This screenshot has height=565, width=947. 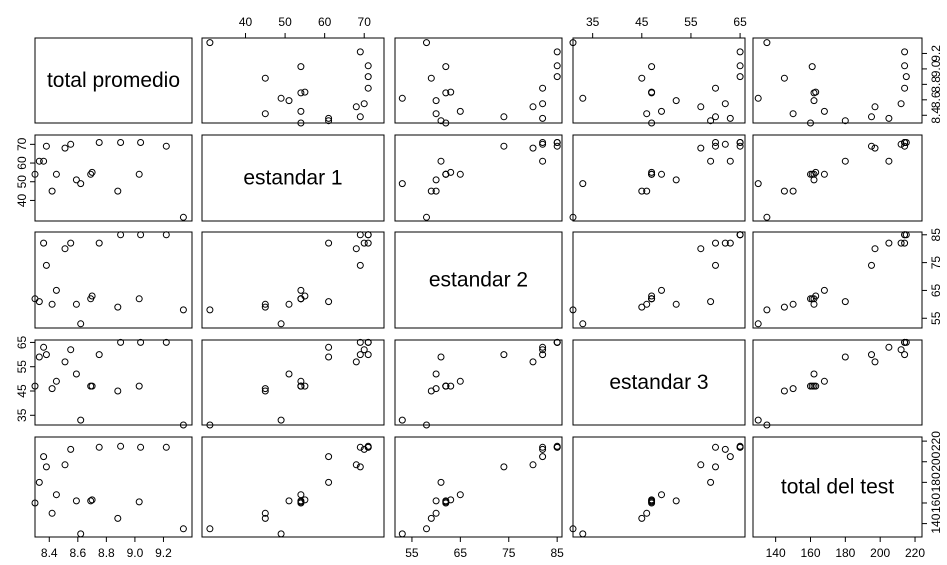 I want to click on tick-label: 65, so click(x=740, y=22).